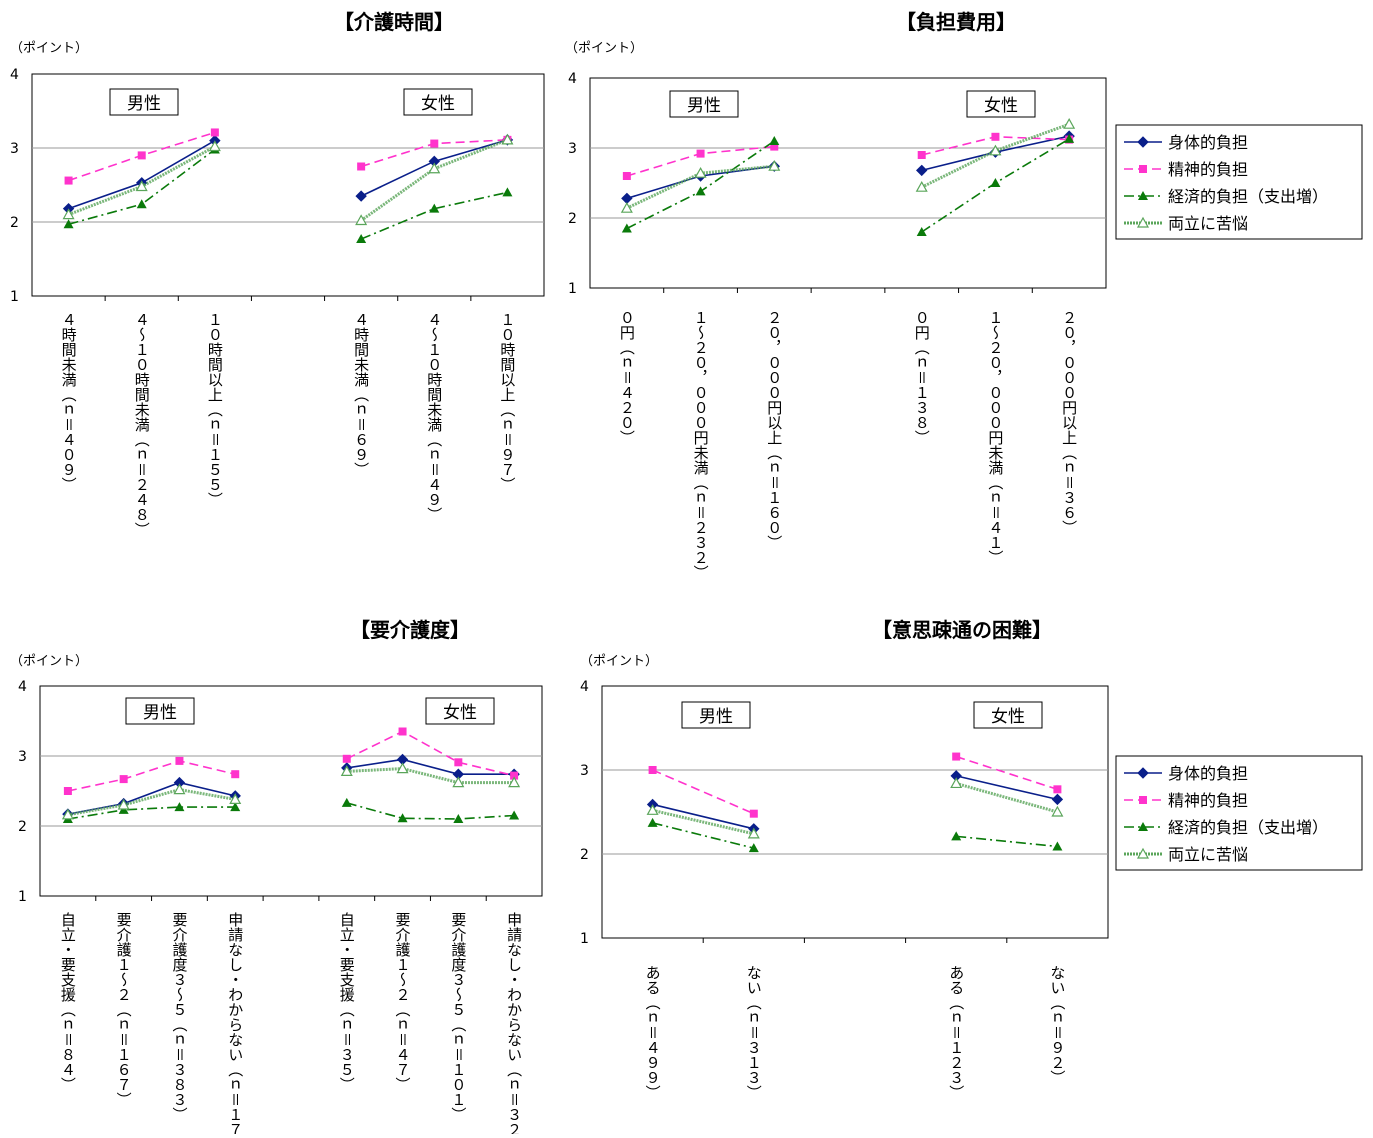 Image resolution: width=1373 pixels, height=1138 pixels. I want to click on chart-title: 【負担費用】, so click(956, 22).